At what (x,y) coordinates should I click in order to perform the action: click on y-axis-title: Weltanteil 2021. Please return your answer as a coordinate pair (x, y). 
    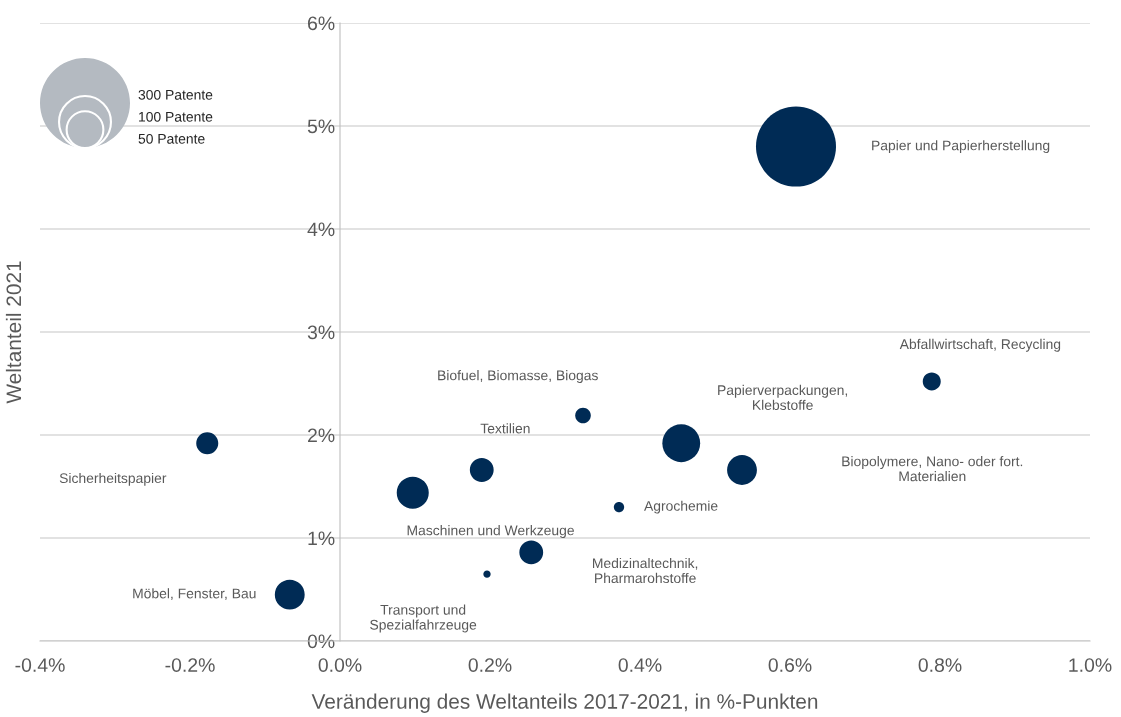
    Looking at the image, I should click on (13, 332).